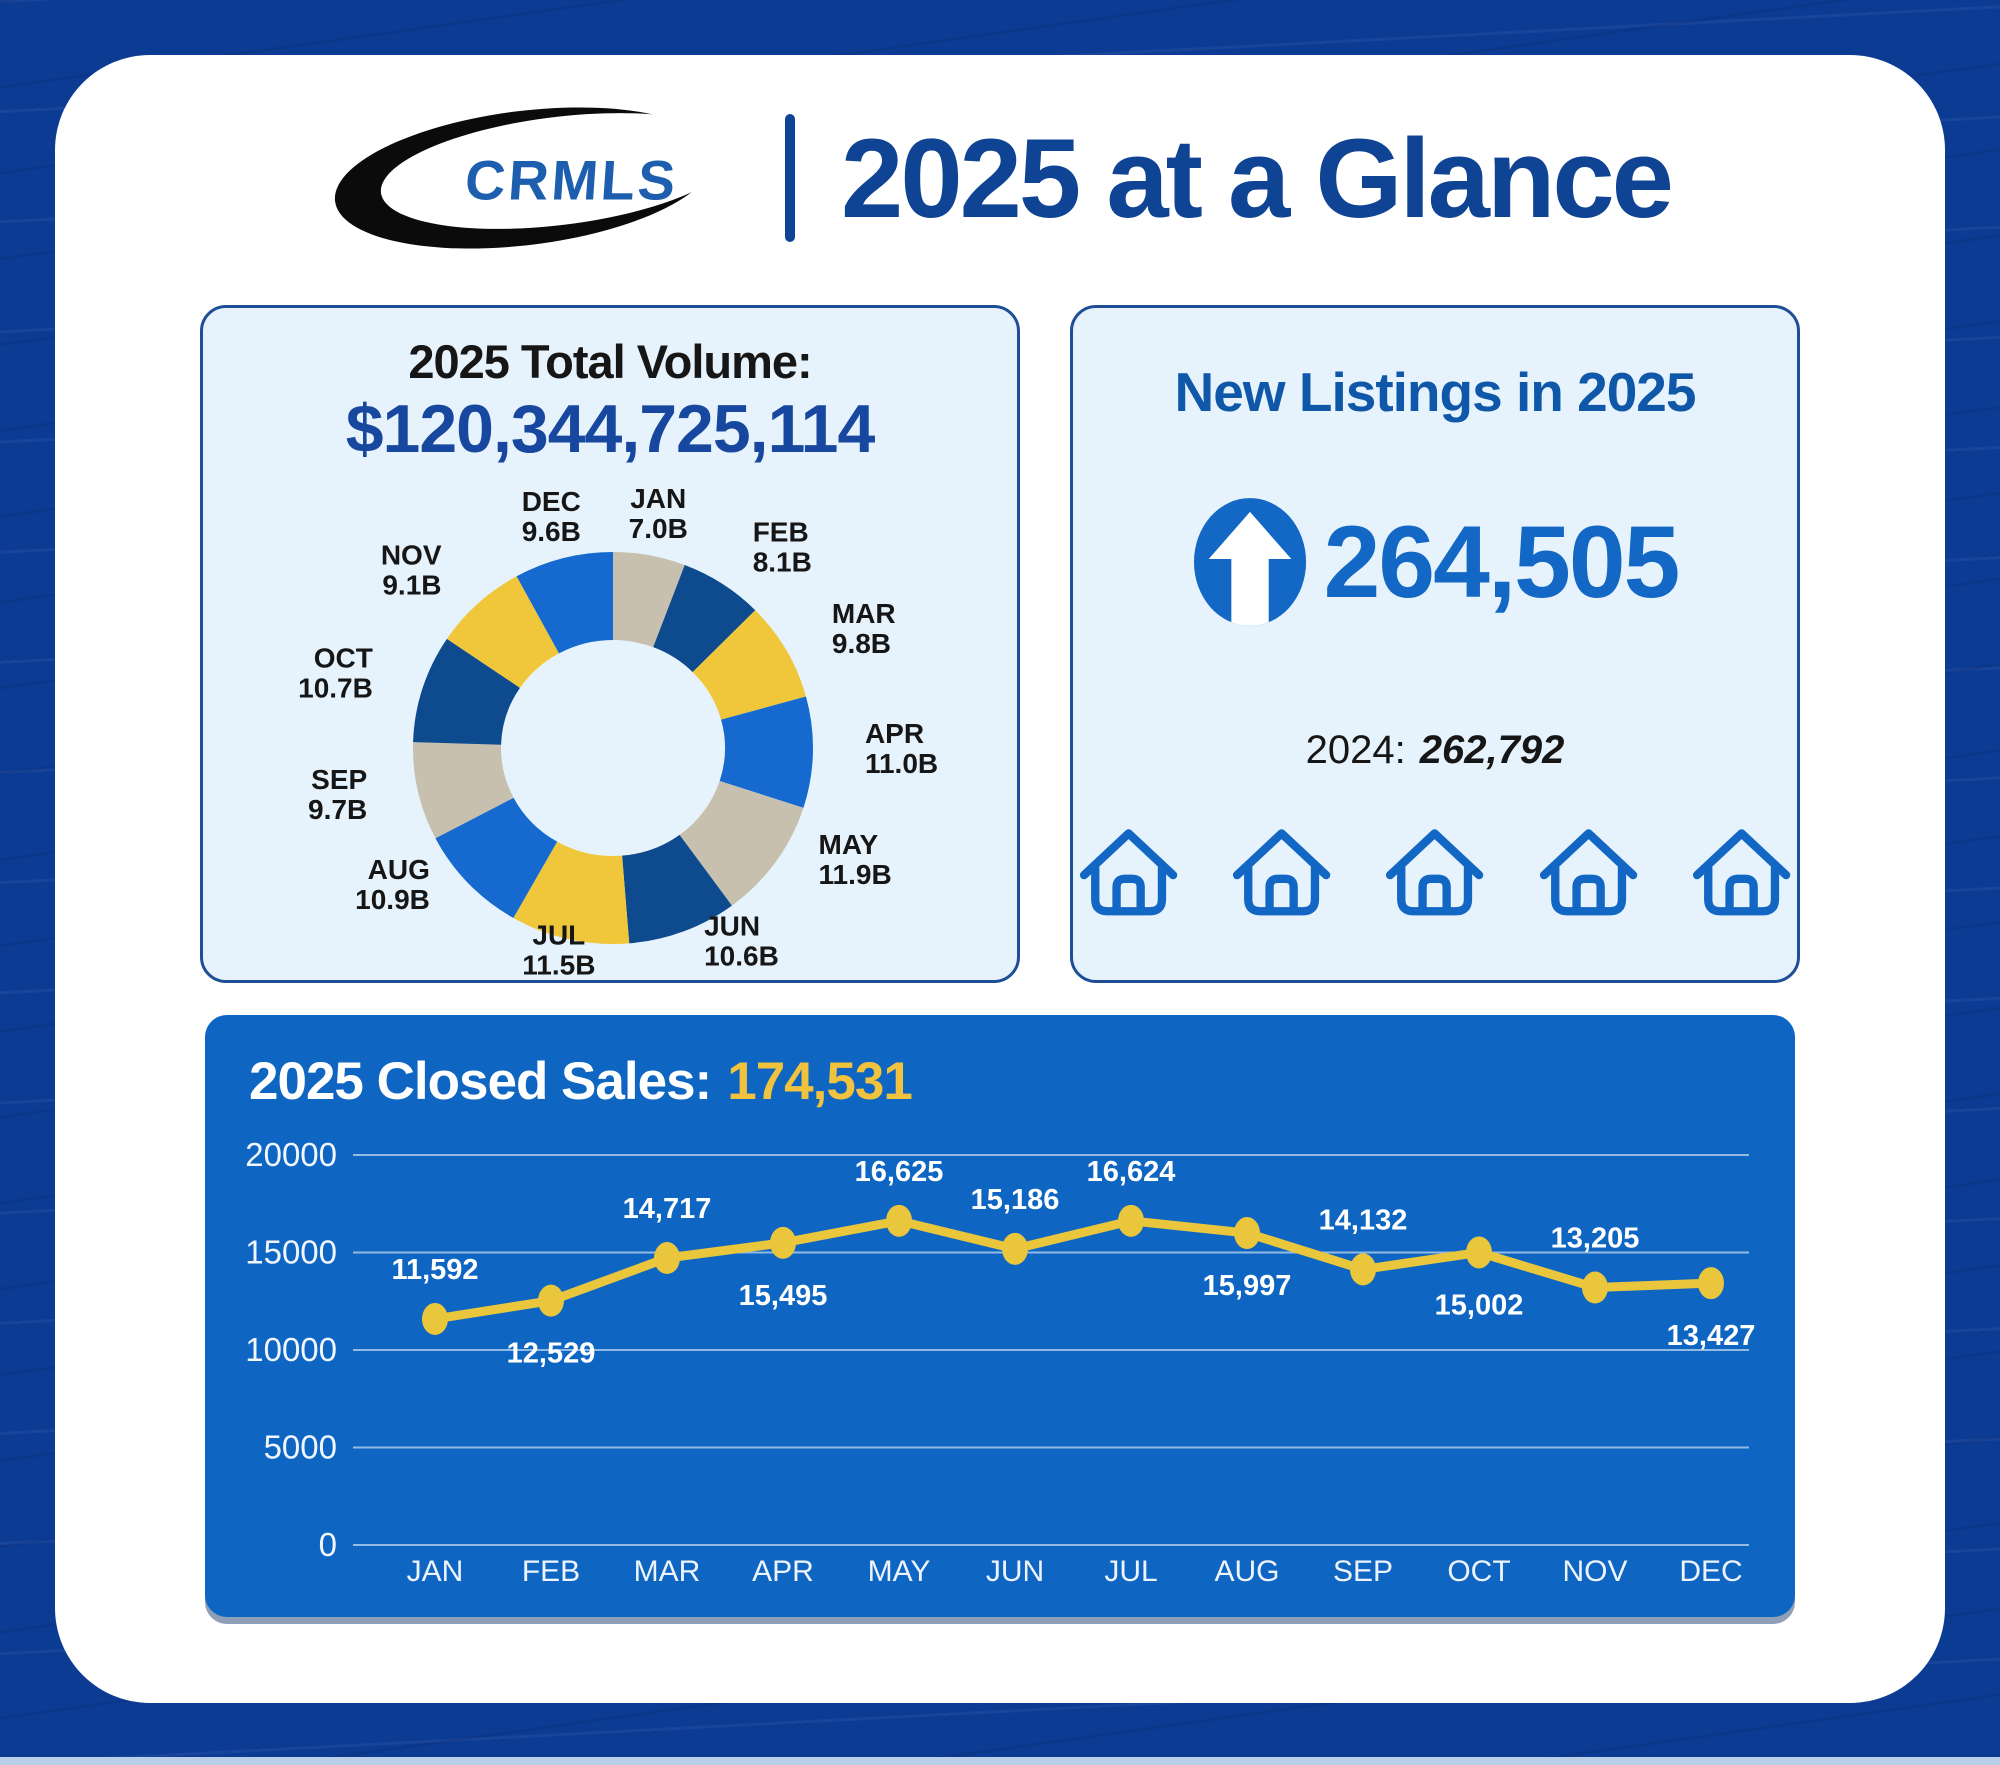 The image size is (2000, 1765). Describe the element at coordinates (1492, 750) in the screenshot. I see `previous-year-value: 262,792` at that location.